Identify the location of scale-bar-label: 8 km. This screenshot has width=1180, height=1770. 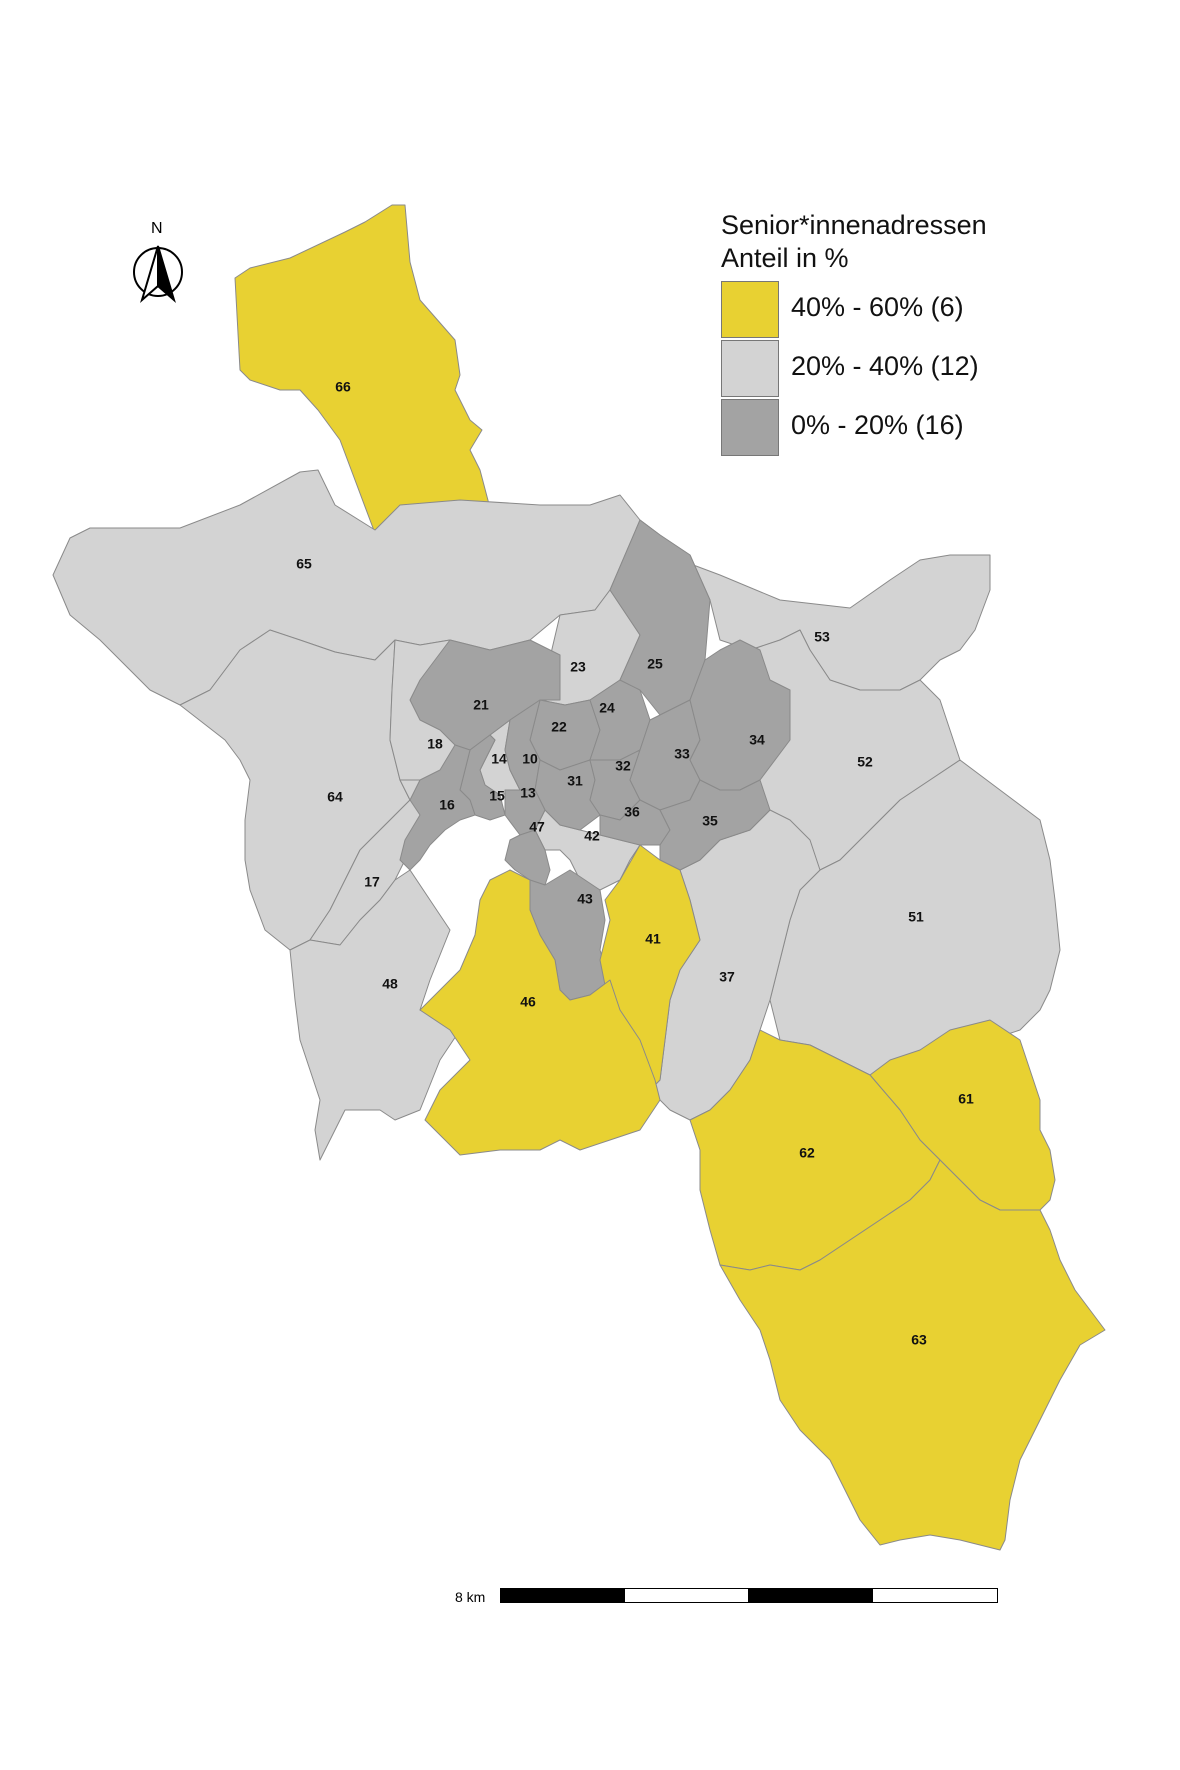
(470, 1597).